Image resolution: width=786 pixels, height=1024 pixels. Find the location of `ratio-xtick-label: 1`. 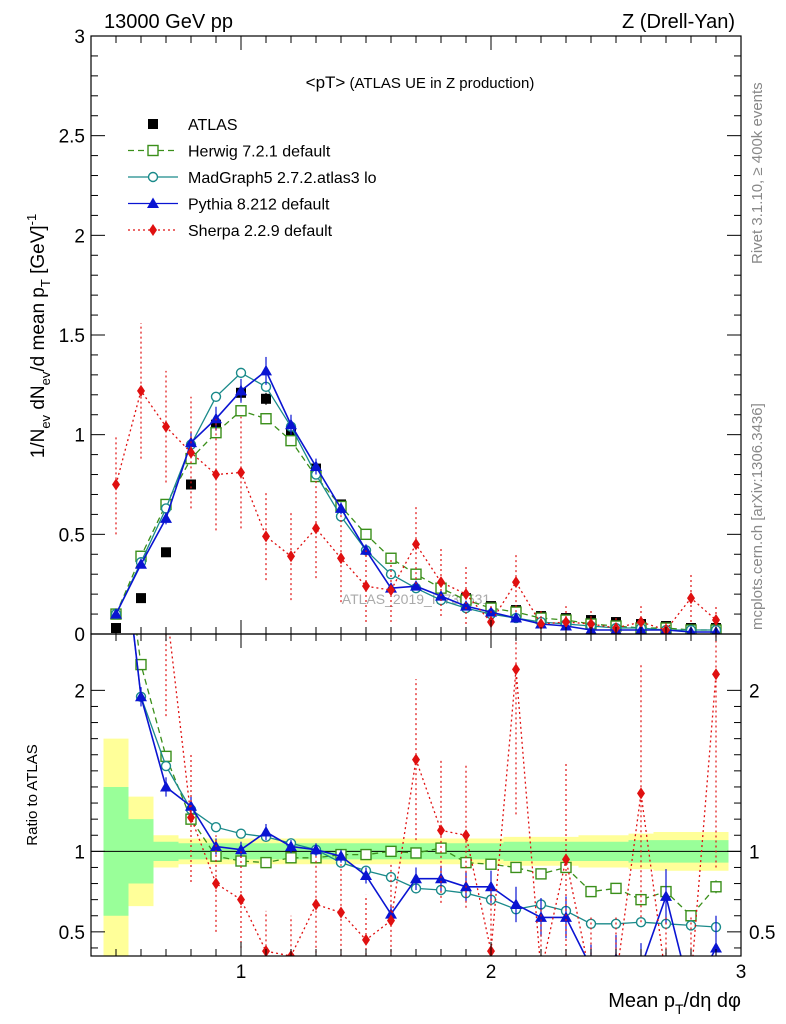

ratio-xtick-label: 1 is located at coordinates (241, 972).